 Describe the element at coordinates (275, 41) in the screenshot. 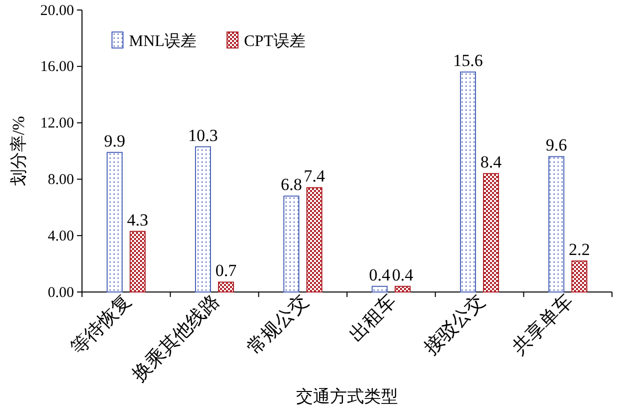

I see `legend-label: CPT误差` at that location.